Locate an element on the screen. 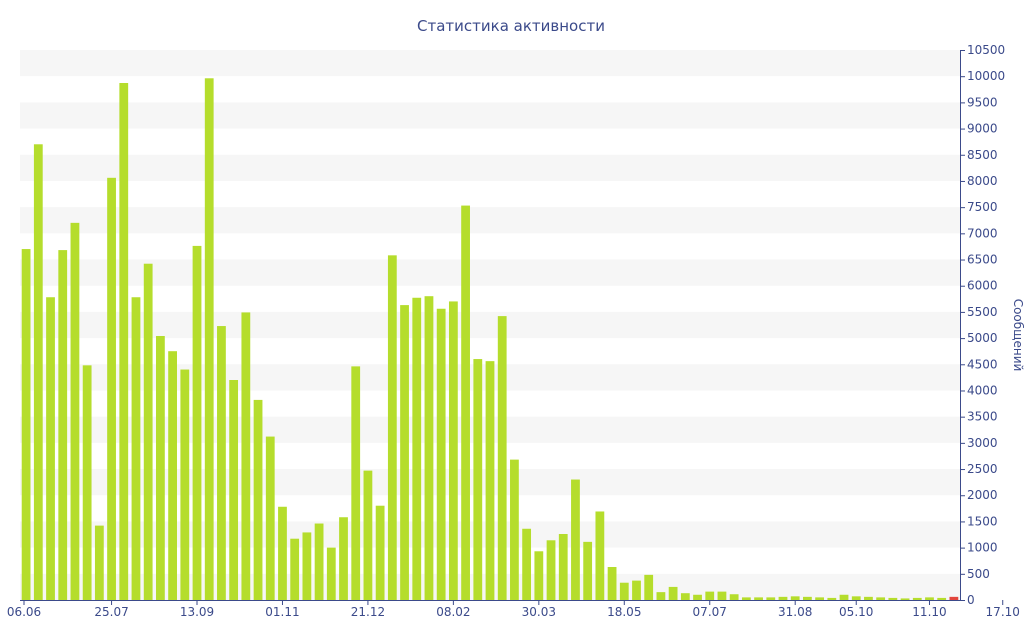 This screenshot has height=640, width=1024. x-tick-label: 21.12 is located at coordinates (368, 612).